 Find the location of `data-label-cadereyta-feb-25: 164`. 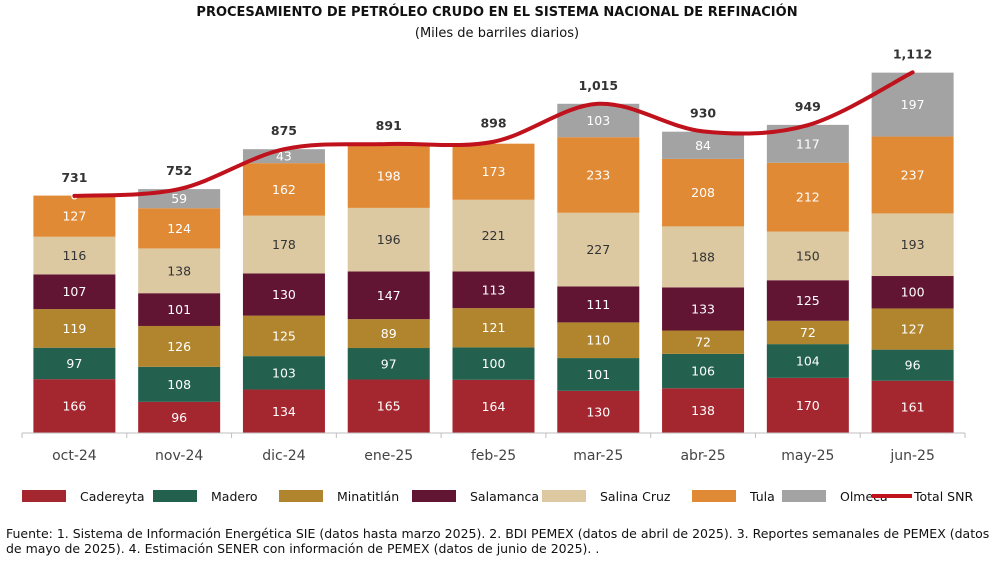

data-label-cadereyta-feb-25: 164 is located at coordinates (494, 406).